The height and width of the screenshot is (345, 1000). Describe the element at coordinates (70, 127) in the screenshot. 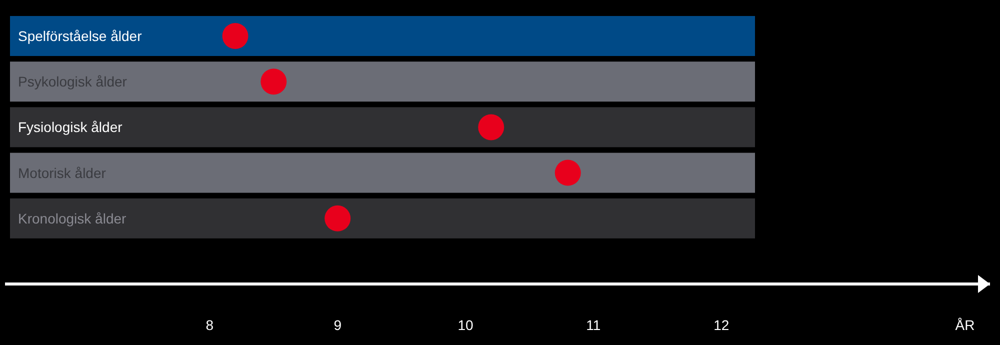

I see `y-tick-label: Fysiologisk ålder` at that location.